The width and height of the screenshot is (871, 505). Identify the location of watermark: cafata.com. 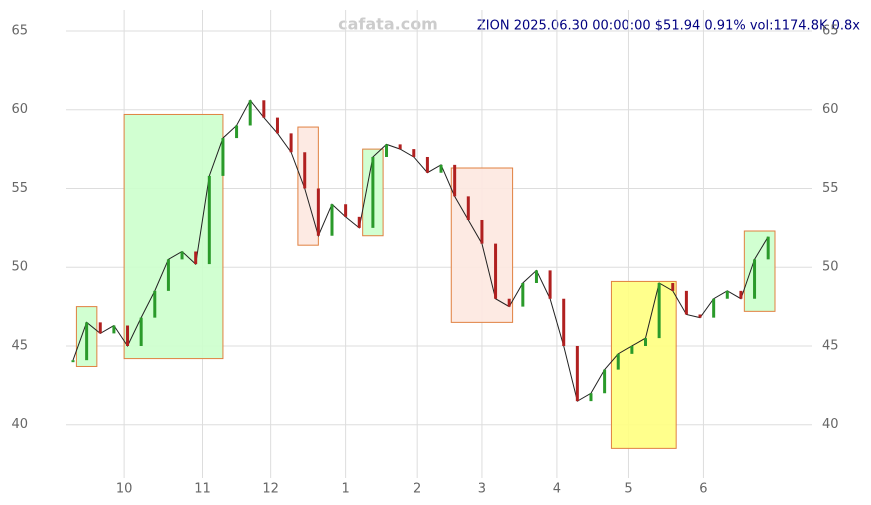
(388, 24).